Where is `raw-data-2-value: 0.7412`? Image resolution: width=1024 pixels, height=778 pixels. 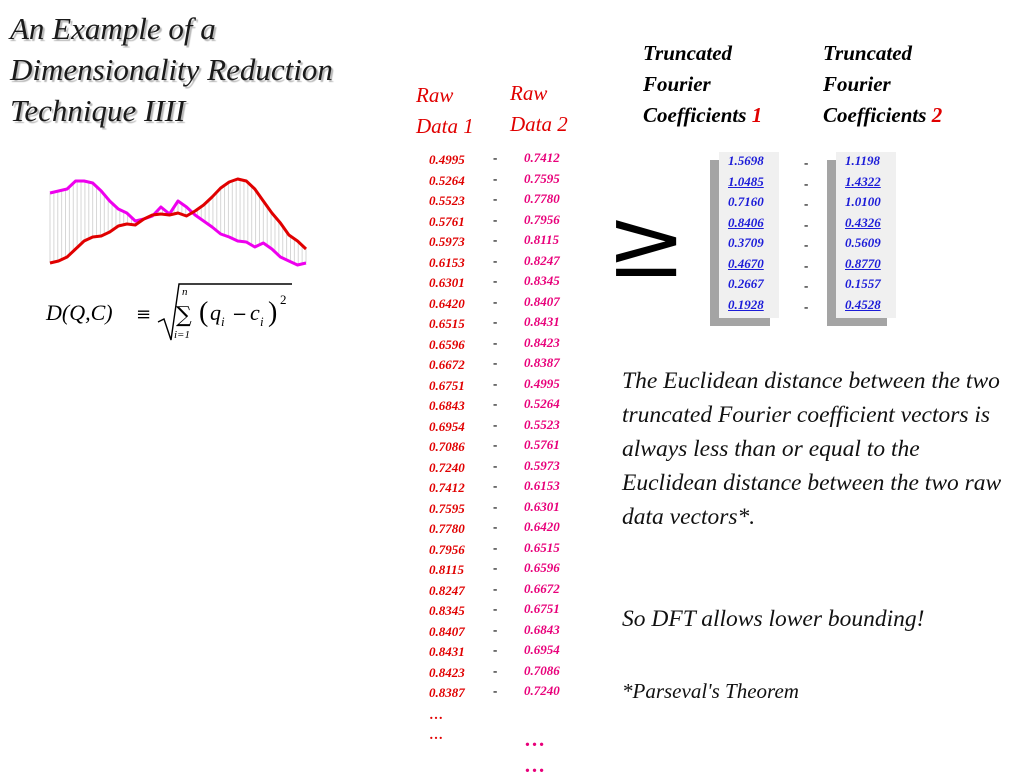 raw-data-2-value: 0.7412 is located at coordinates (542, 157).